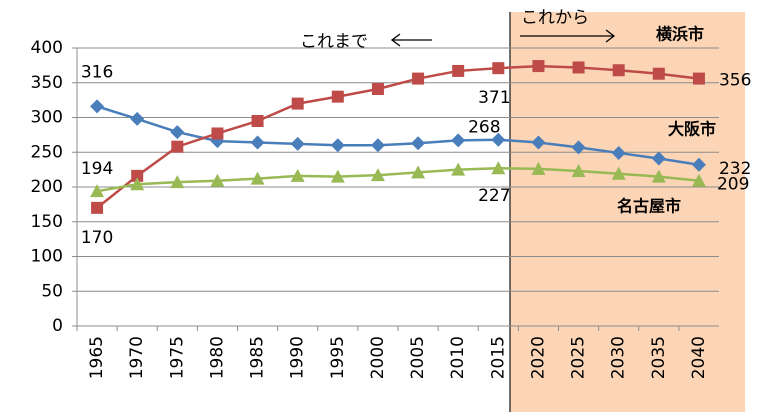 The height and width of the screenshot is (412, 769). What do you see at coordinates (418, 357) in the screenshot?
I see `x-tick-label: 2005` at bounding box center [418, 357].